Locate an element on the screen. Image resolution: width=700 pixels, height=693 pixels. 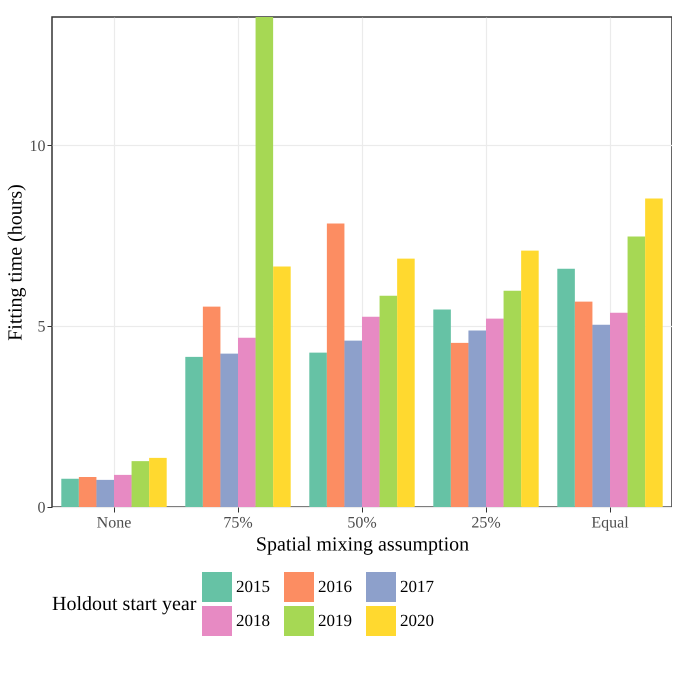
y-tick-label: 10 is located at coordinates (38, 146).